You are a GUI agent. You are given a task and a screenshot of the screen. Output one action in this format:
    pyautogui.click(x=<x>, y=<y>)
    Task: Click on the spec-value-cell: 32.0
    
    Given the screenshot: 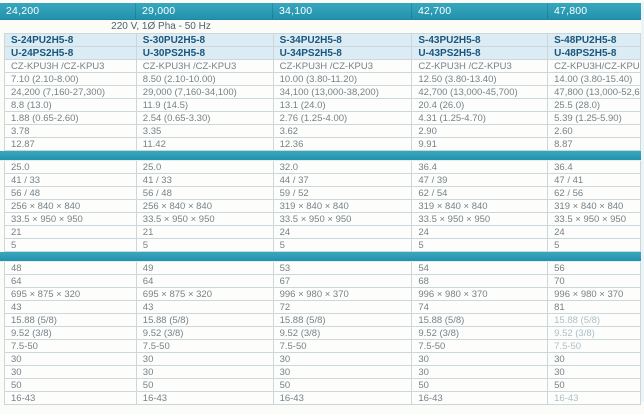 What is the action you would take?
    pyautogui.click(x=343, y=167)
    